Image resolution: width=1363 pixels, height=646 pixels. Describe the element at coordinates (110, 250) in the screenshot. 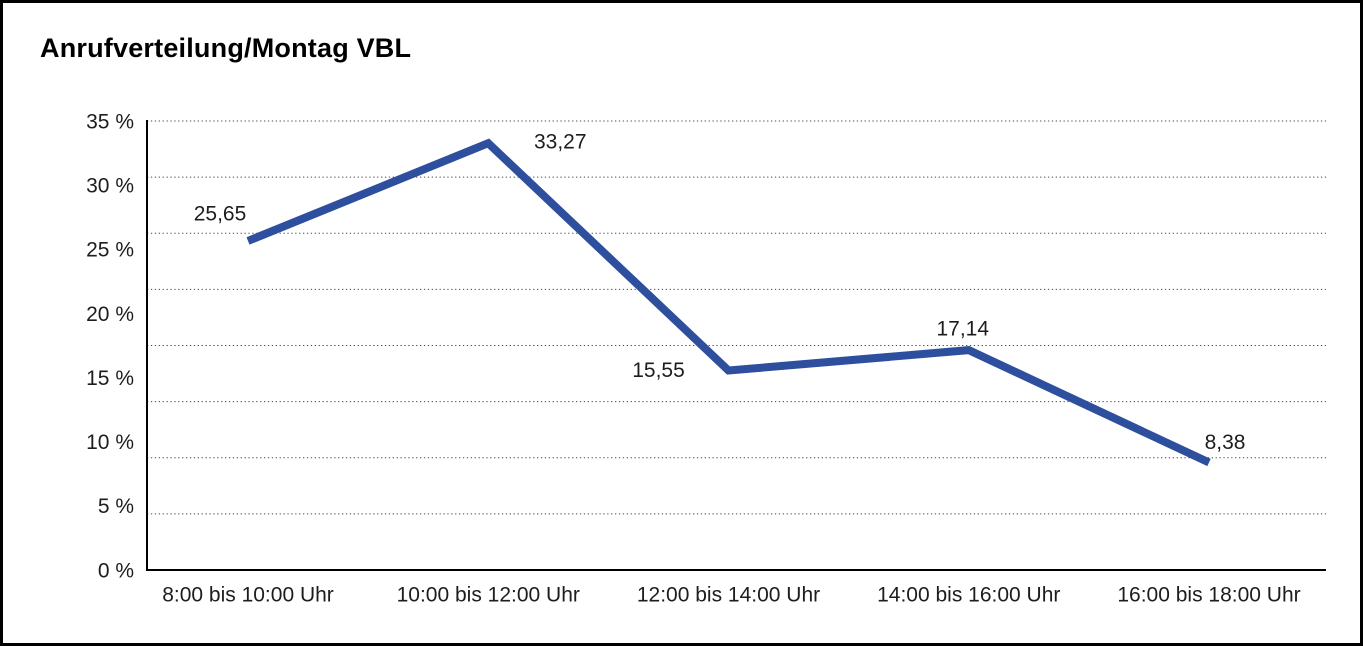

I see `y-axis-tick-label: 25 %` at that location.